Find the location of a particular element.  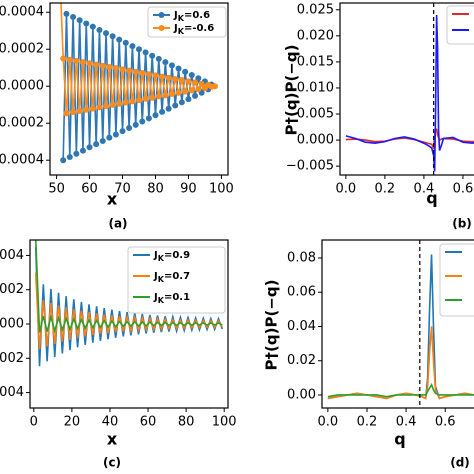

y-tick-label: 0.04 is located at coordinates (301, 326).